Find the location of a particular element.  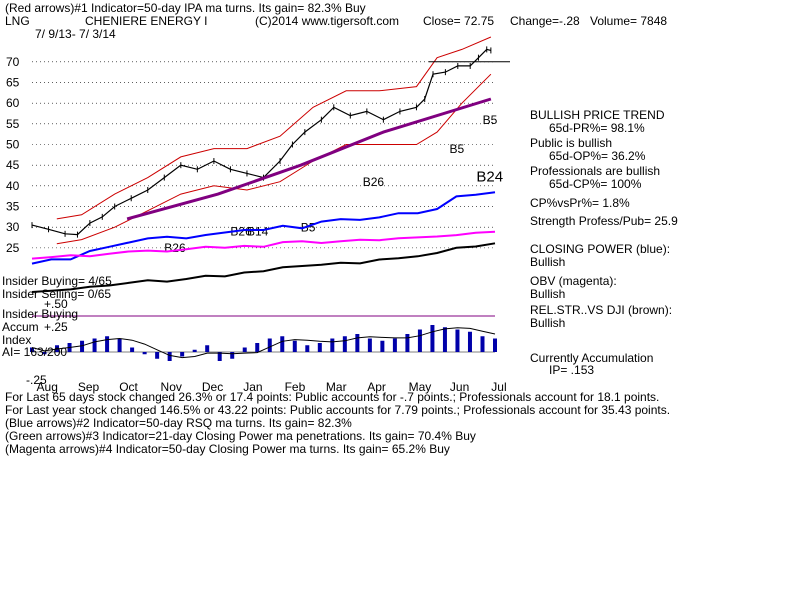

y-tick-label: 50 is located at coordinates (13, 145).